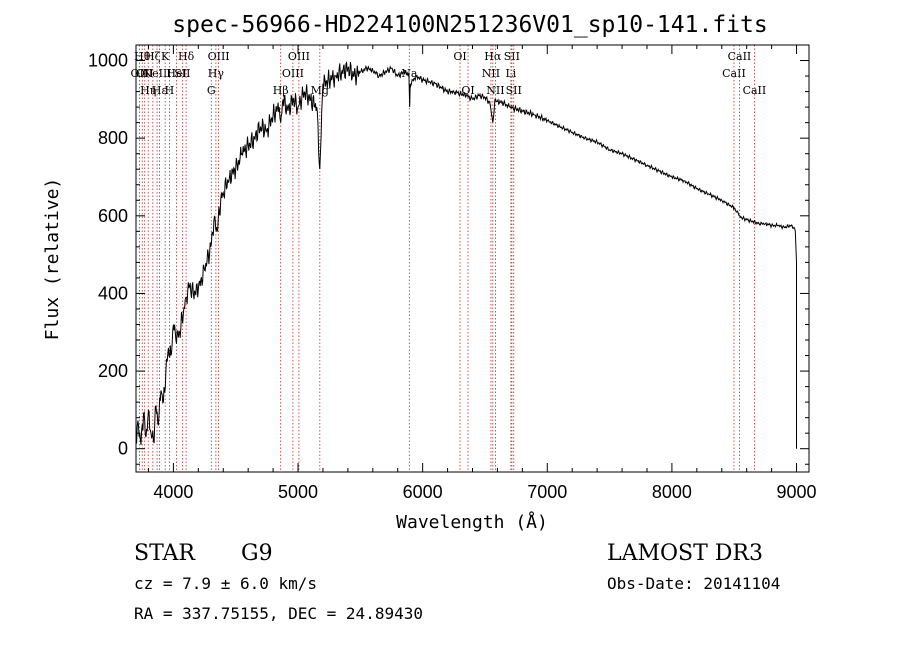  I want to click on y-tick-label: 0, so click(123, 449).